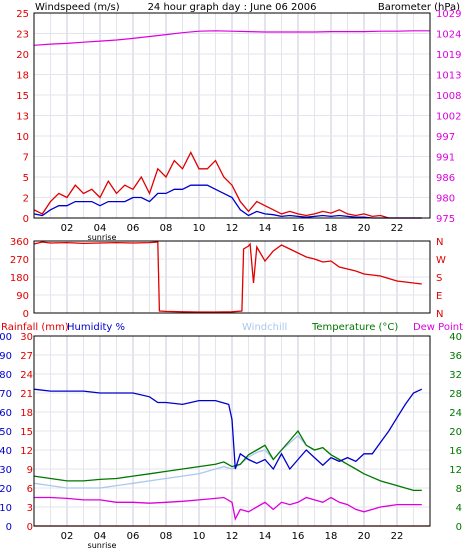 Image resolution: width=465 pixels, height=556 pixels. What do you see at coordinates (459, 508) in the screenshot?
I see `temperature-tick-label: 4` at bounding box center [459, 508].